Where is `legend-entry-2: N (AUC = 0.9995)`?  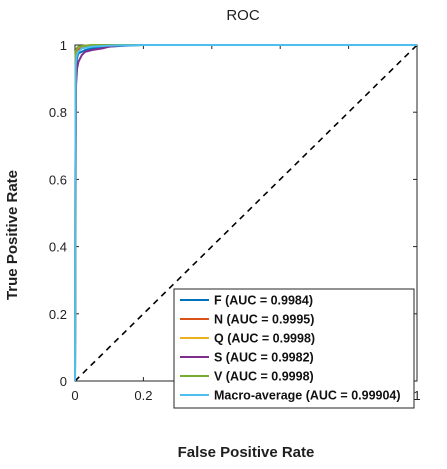 legend-entry-2: N (AUC = 0.9995) is located at coordinates (264, 320).